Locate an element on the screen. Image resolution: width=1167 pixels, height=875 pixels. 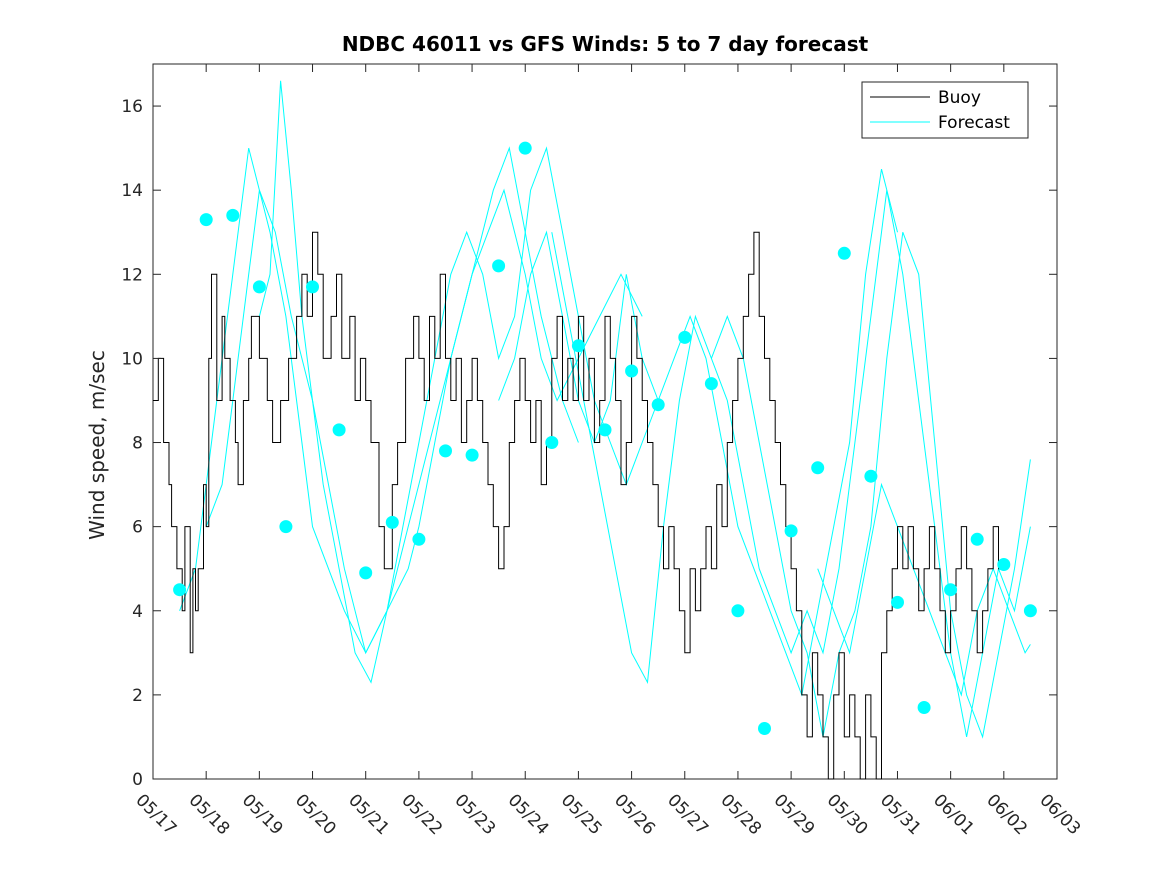
x-tick-label: 05/22 is located at coordinates (421, 814).